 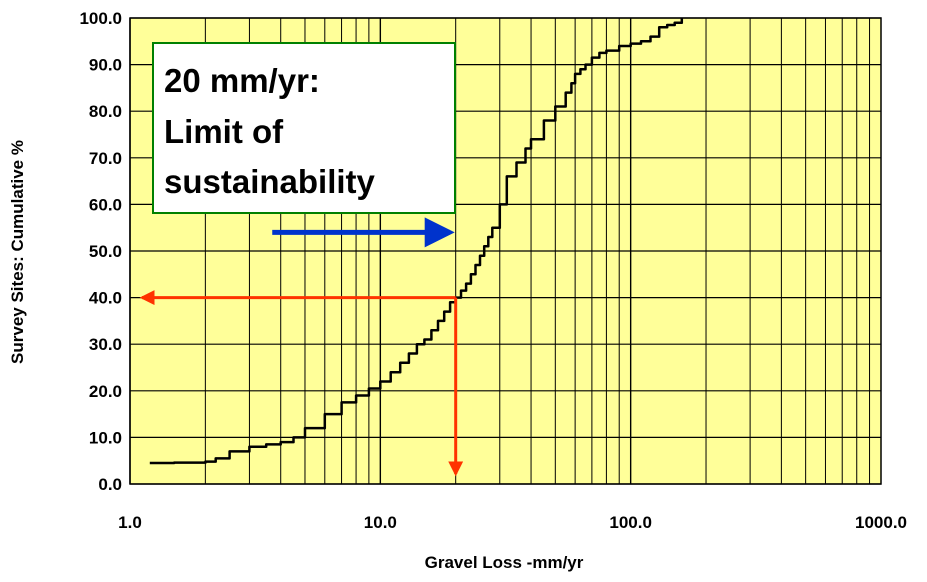 I want to click on x-tick-label: 10.0, so click(x=380, y=522).